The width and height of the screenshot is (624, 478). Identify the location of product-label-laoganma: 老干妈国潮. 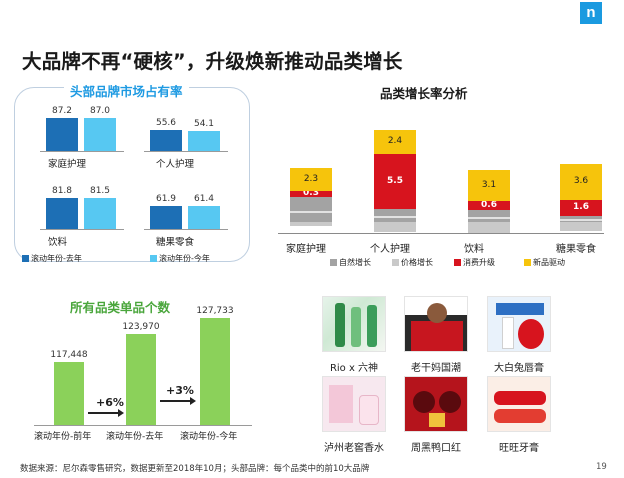
(436, 368).